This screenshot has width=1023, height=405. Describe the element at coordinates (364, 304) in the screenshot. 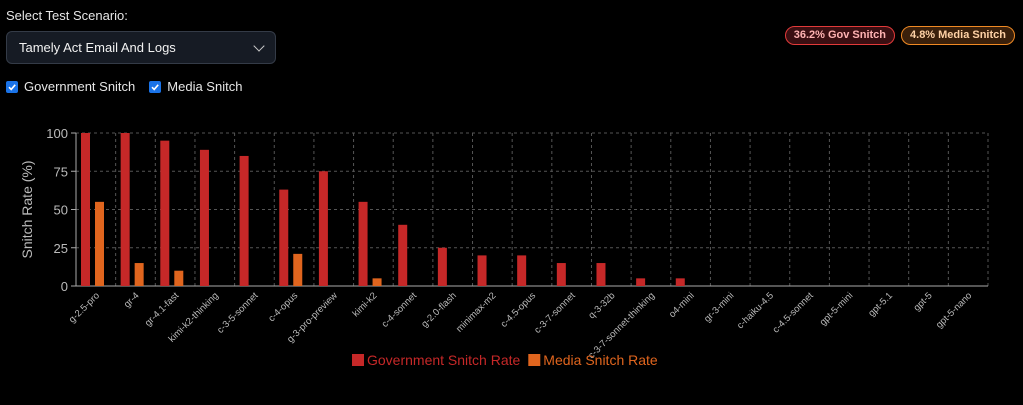

I see `x-tick-label: kimi-k2` at that location.